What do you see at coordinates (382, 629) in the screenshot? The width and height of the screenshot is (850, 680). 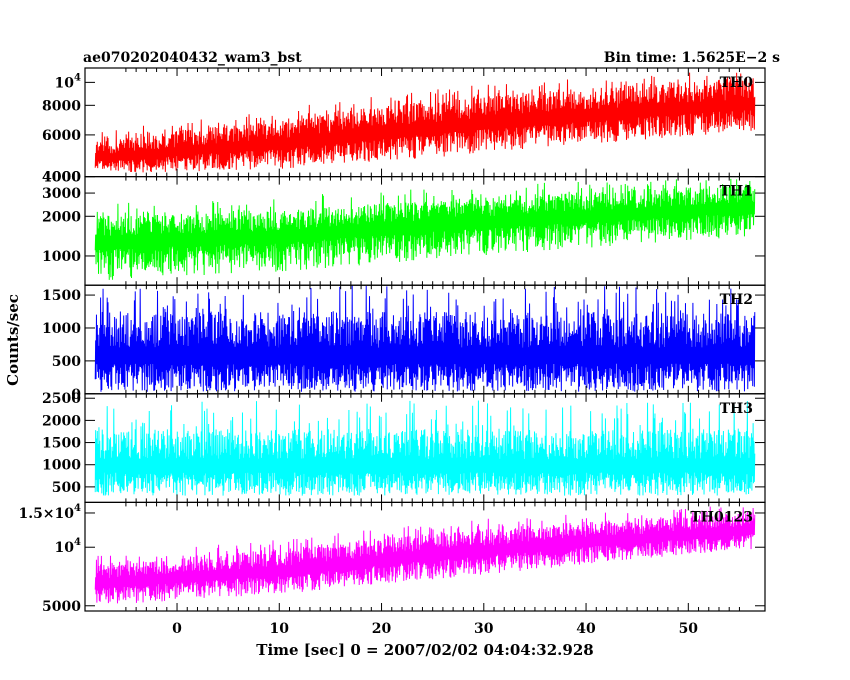 I see `x-tick-label: 20` at bounding box center [382, 629].